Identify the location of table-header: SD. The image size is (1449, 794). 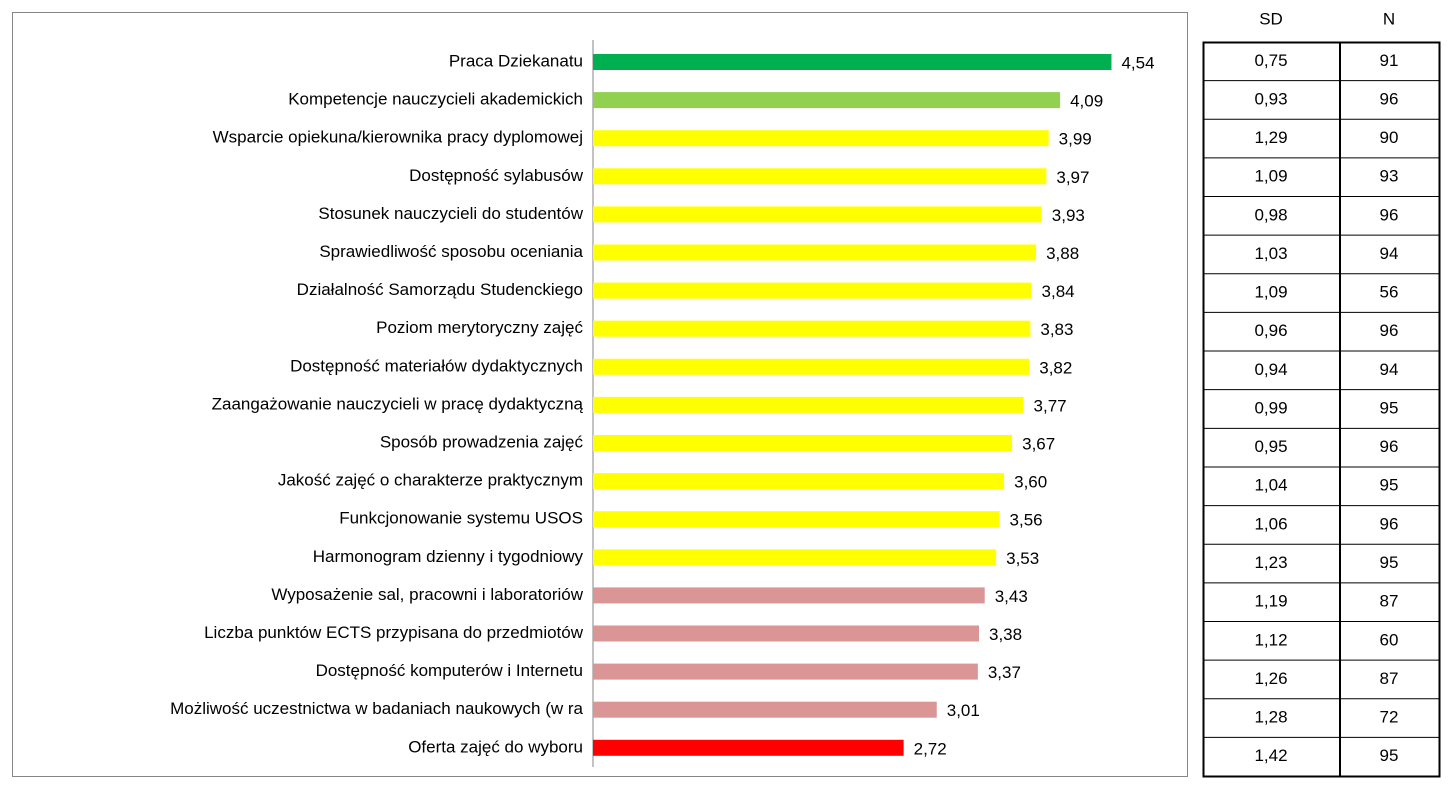
(1271, 18).